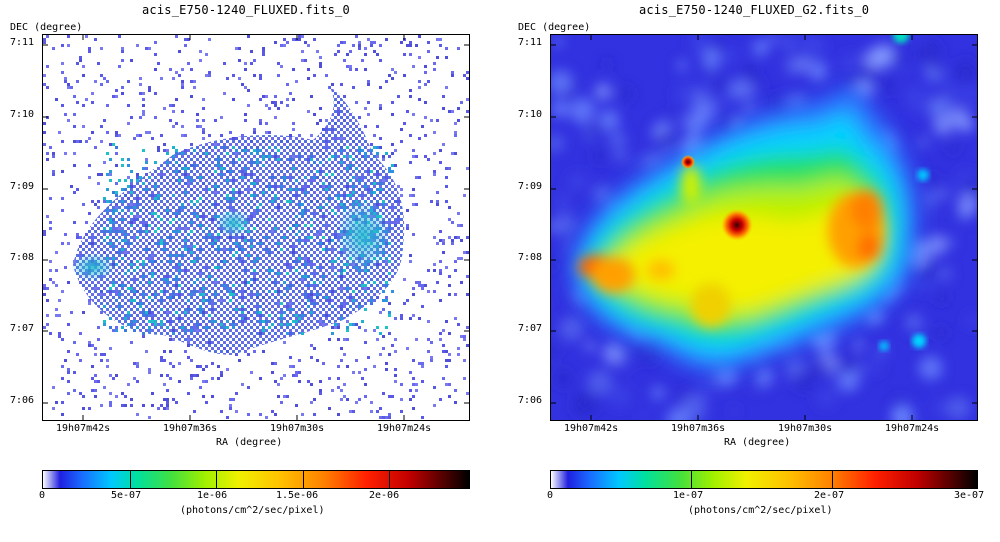 This screenshot has height=542, width=1000. I want to click on right-dec-tick-7-09: 7:09, so click(530, 186).